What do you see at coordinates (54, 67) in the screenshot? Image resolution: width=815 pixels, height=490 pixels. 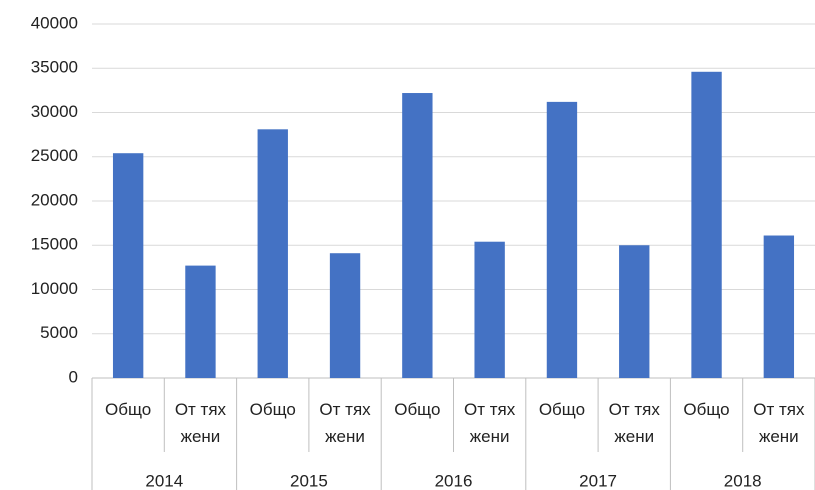 I see `y-tick-label: 35000` at bounding box center [54, 67].